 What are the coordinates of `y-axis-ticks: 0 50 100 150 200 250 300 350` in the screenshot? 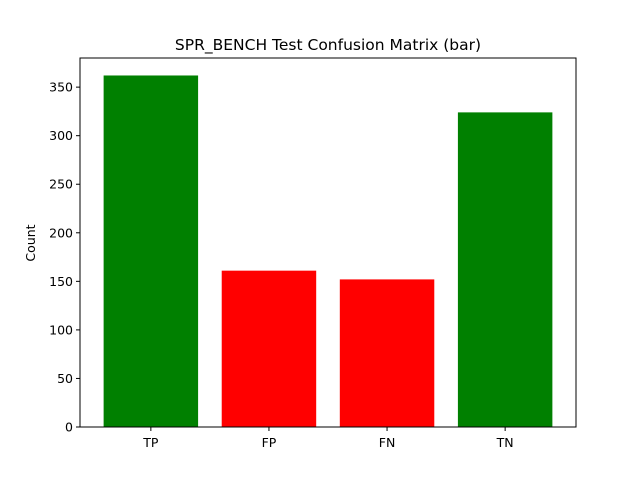 It's located at (64, 257).